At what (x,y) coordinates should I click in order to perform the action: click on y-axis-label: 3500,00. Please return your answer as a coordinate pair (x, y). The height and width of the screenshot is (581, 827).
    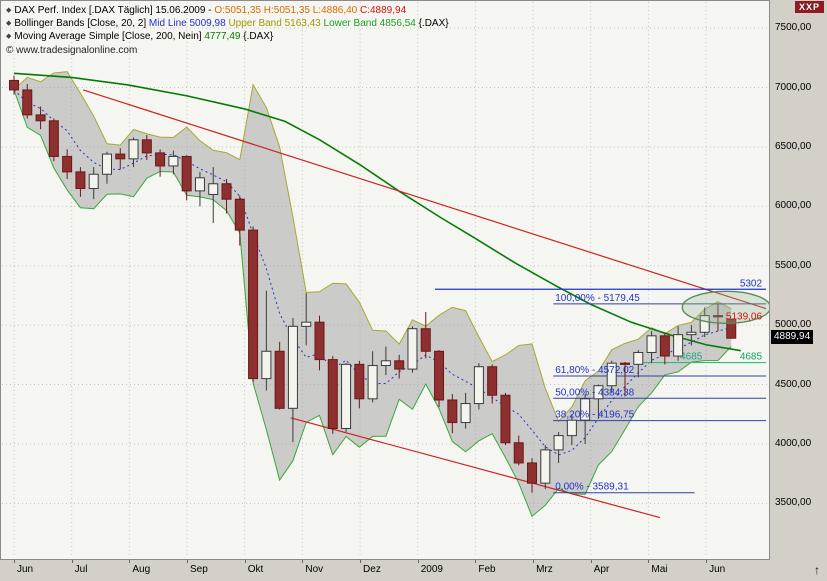
    Looking at the image, I should click on (793, 503).